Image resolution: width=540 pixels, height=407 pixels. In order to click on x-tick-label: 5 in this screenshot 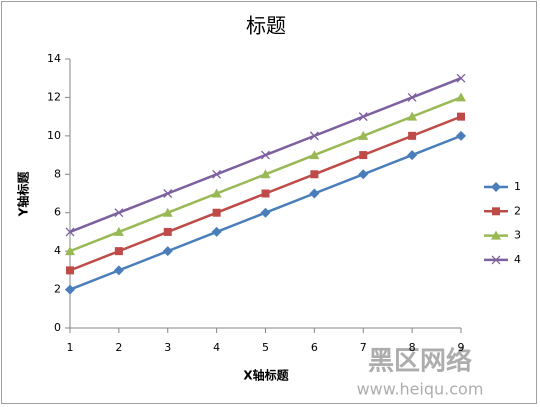, I will do `click(265, 347)`.